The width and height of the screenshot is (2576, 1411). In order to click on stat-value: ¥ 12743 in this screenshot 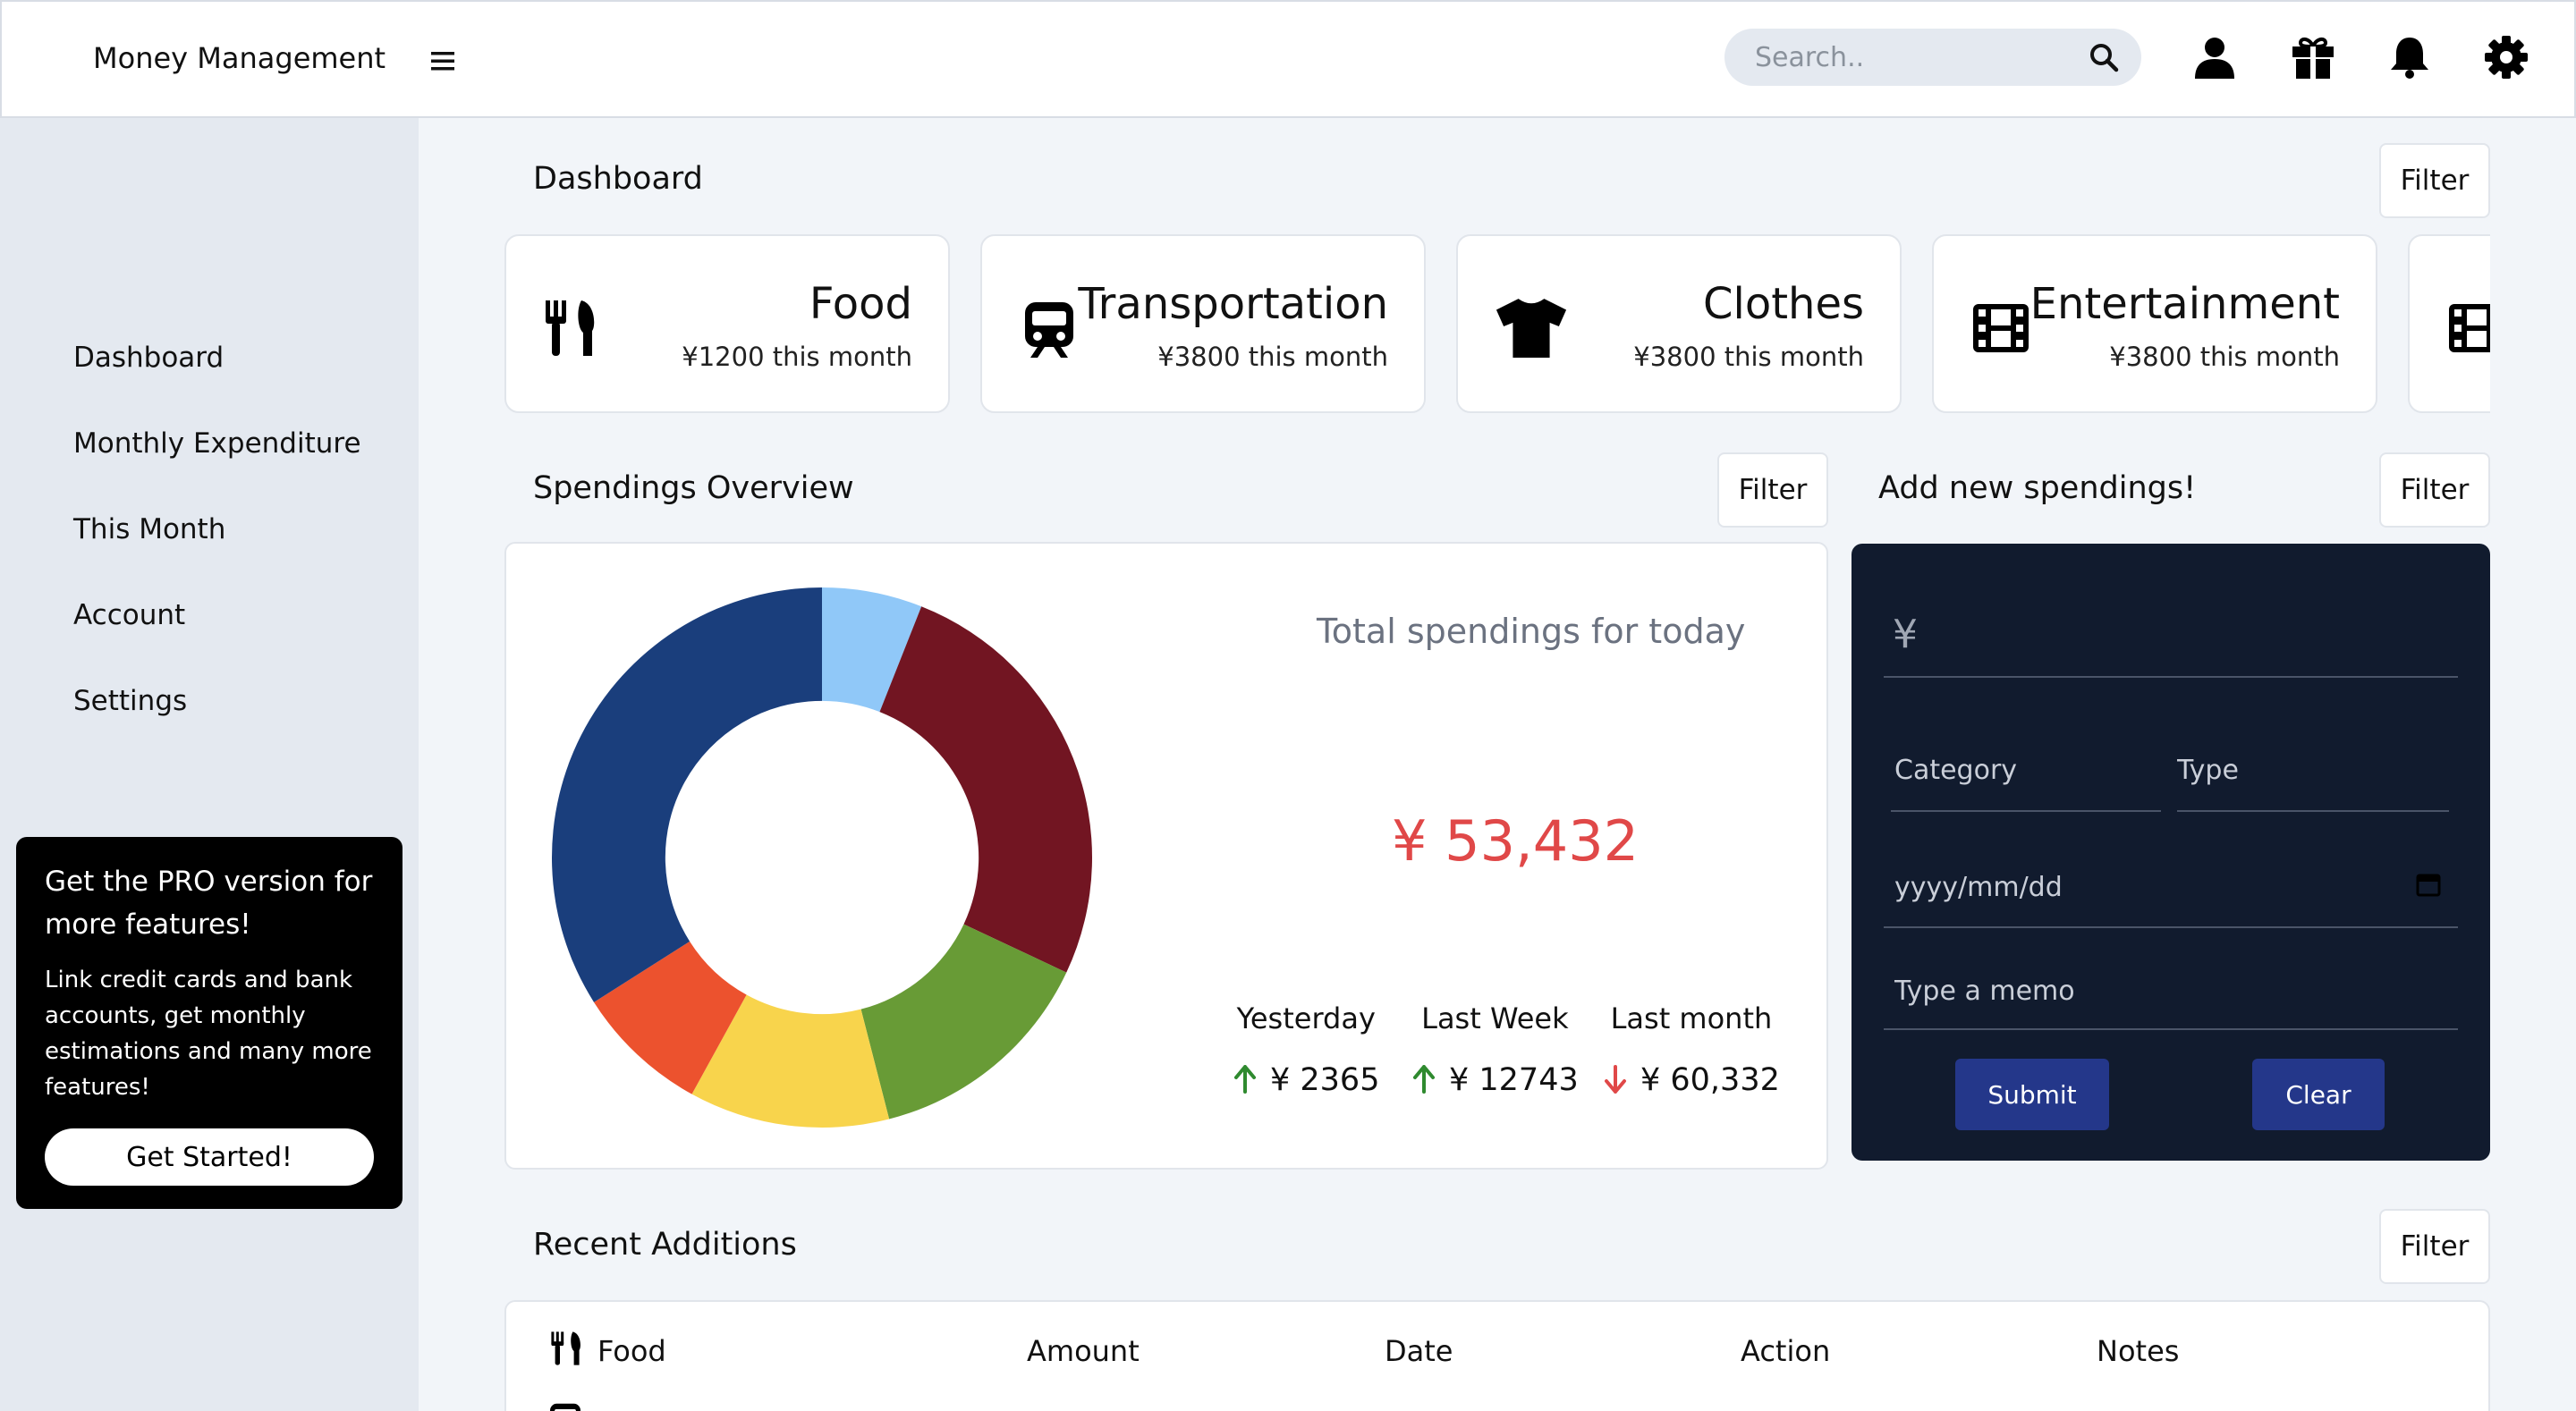, I will do `click(1495, 1080)`.